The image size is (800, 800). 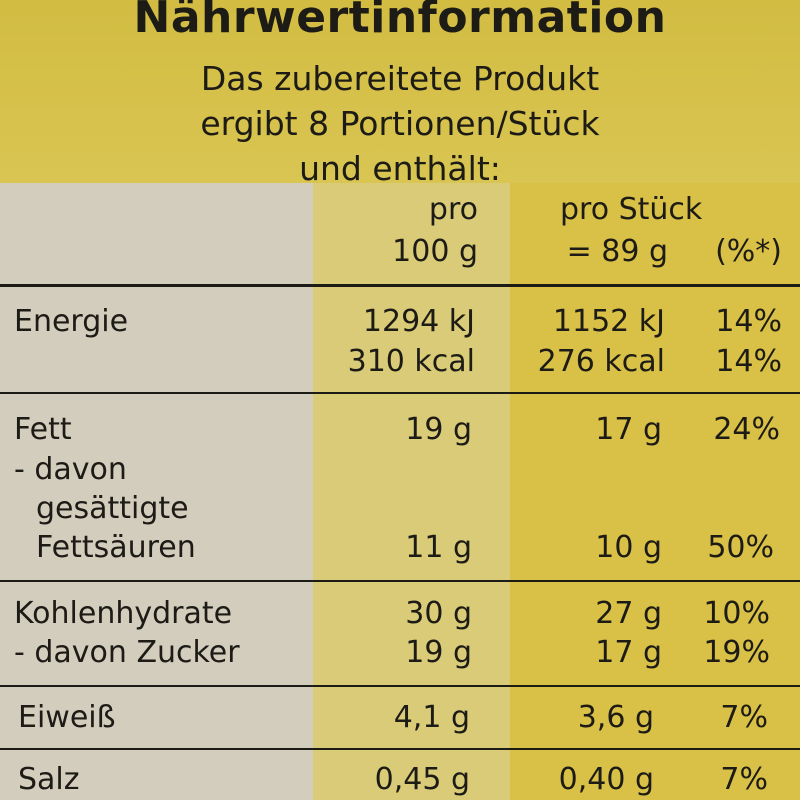 What do you see at coordinates (400, 581) in the screenshot?
I see `divider-fett` at bounding box center [400, 581].